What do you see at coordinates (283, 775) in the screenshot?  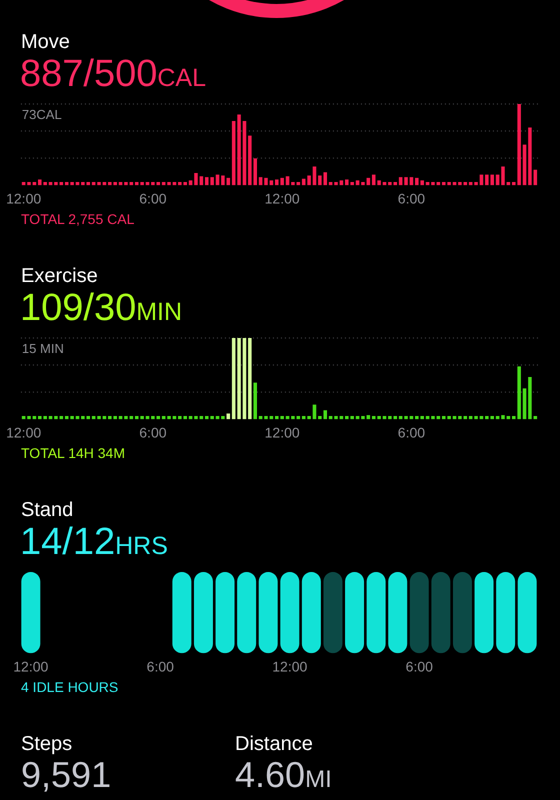 I see `text: 4.60MI` at bounding box center [283, 775].